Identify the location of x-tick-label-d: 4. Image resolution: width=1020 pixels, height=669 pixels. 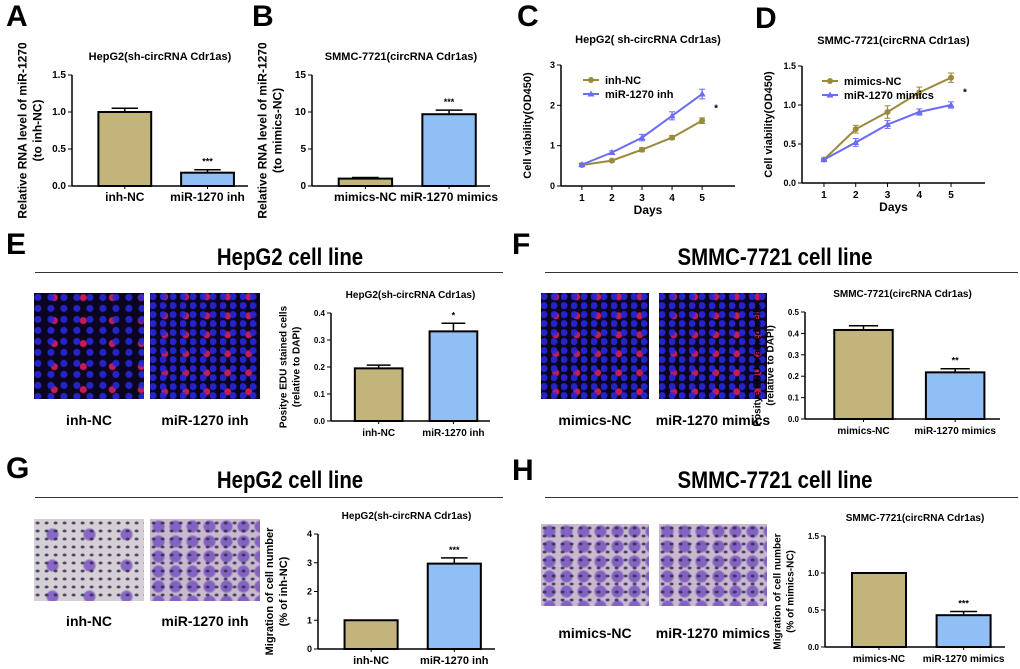
(919, 195).